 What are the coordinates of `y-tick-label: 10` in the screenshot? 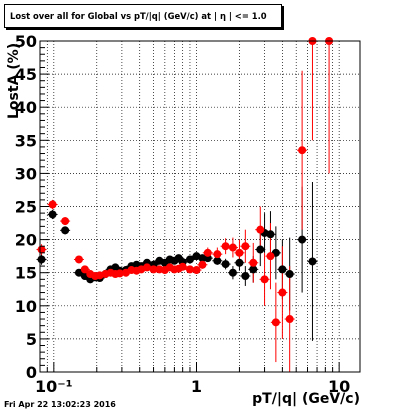 It's located at (26, 306).